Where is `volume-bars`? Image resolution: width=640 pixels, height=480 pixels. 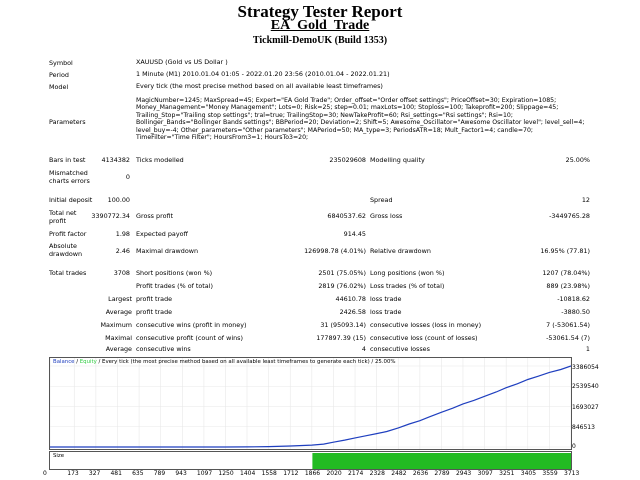 volume-bars is located at coordinates (441, 461).